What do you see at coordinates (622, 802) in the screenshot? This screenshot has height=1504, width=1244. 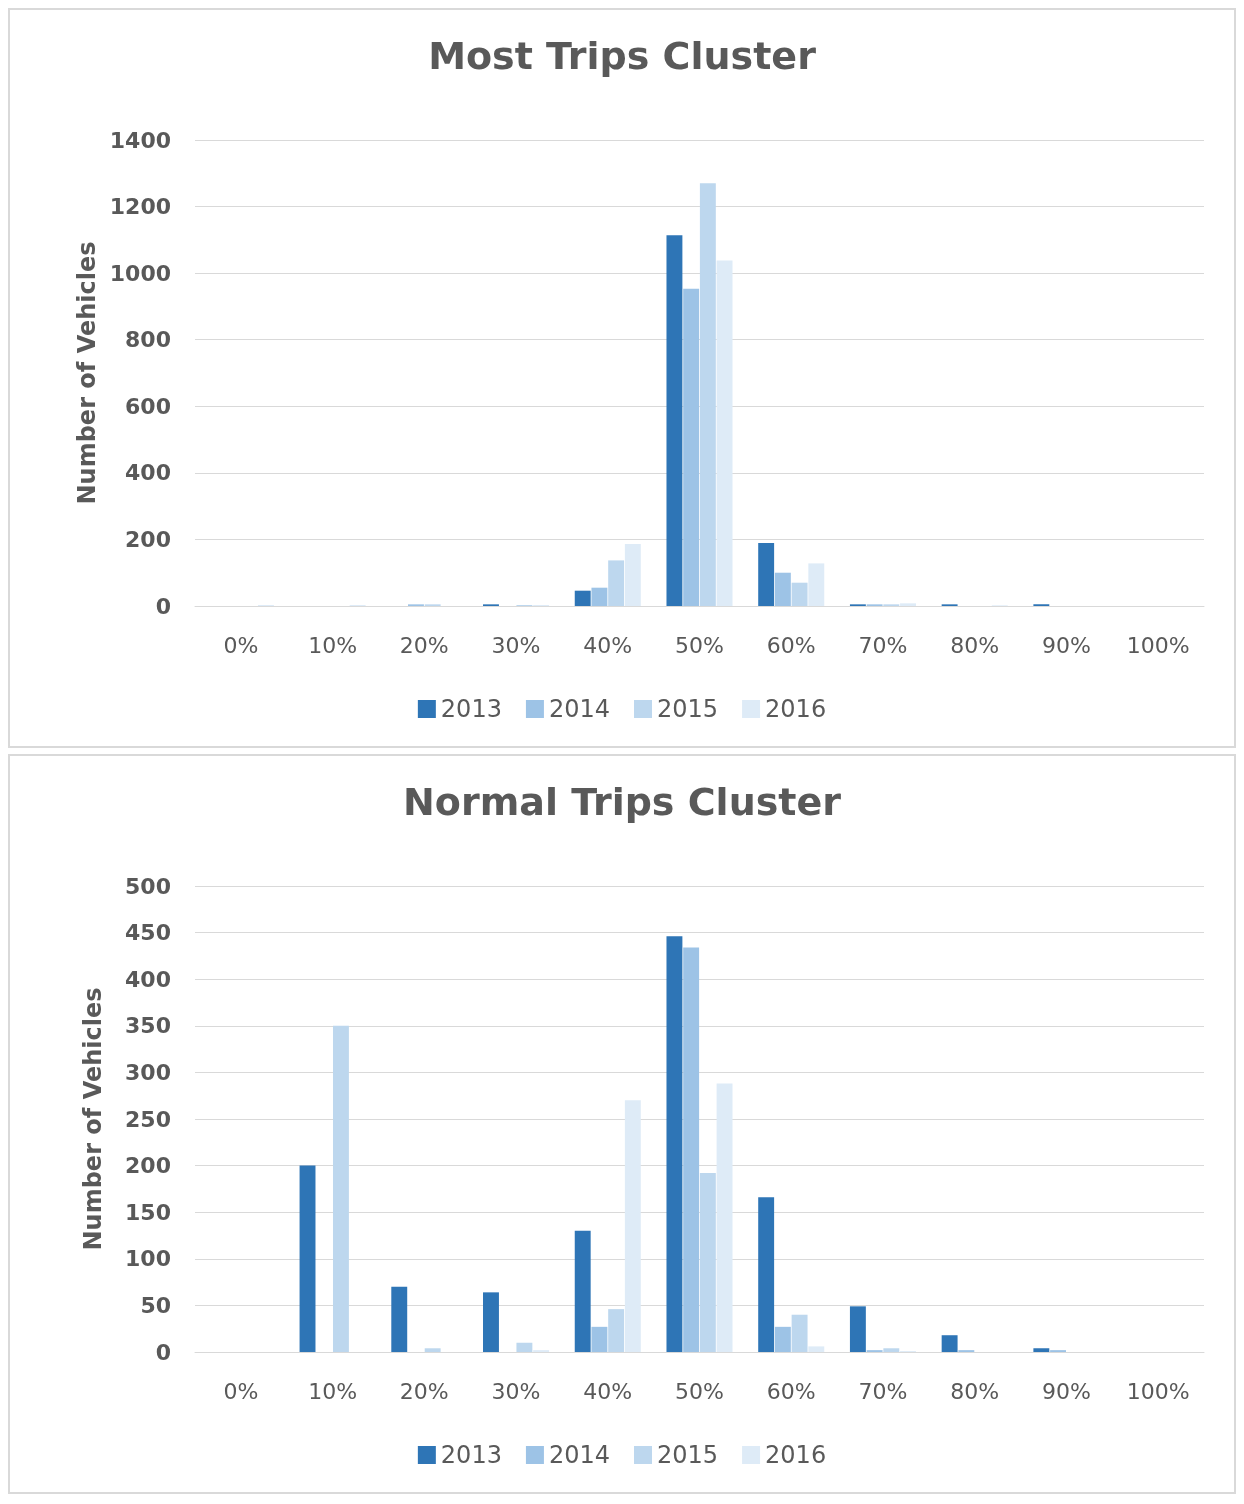 I see `chart-title: Normal Trips Cluster` at bounding box center [622, 802].